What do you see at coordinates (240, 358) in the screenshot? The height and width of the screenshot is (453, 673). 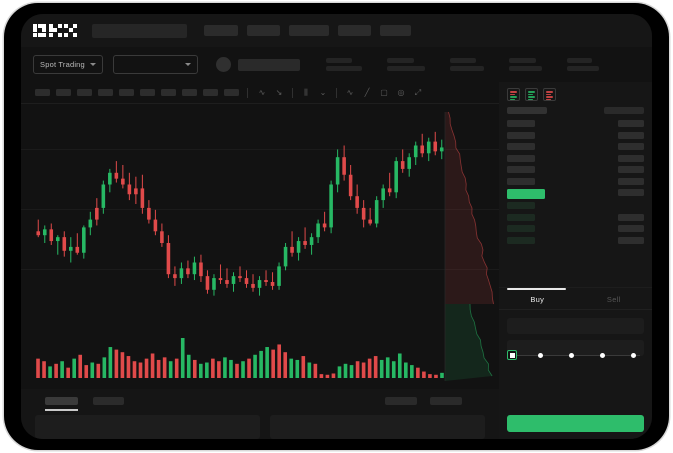 I see `volume-histogram` at bounding box center [240, 358].